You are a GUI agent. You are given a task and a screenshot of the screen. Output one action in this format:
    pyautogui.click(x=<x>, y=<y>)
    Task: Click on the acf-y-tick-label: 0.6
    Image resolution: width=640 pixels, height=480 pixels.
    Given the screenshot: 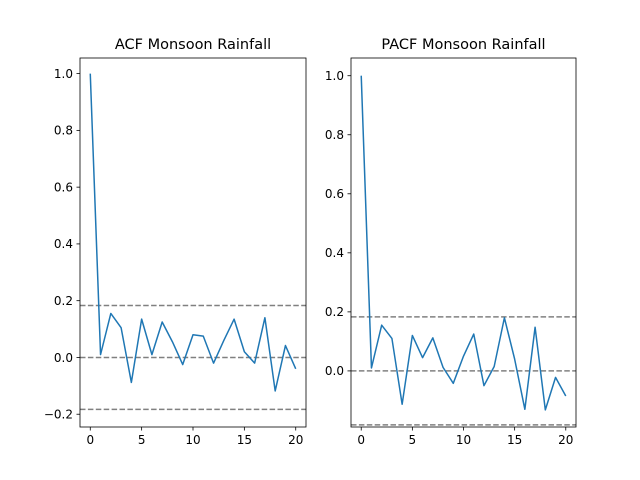 What is the action you would take?
    pyautogui.click(x=63, y=187)
    